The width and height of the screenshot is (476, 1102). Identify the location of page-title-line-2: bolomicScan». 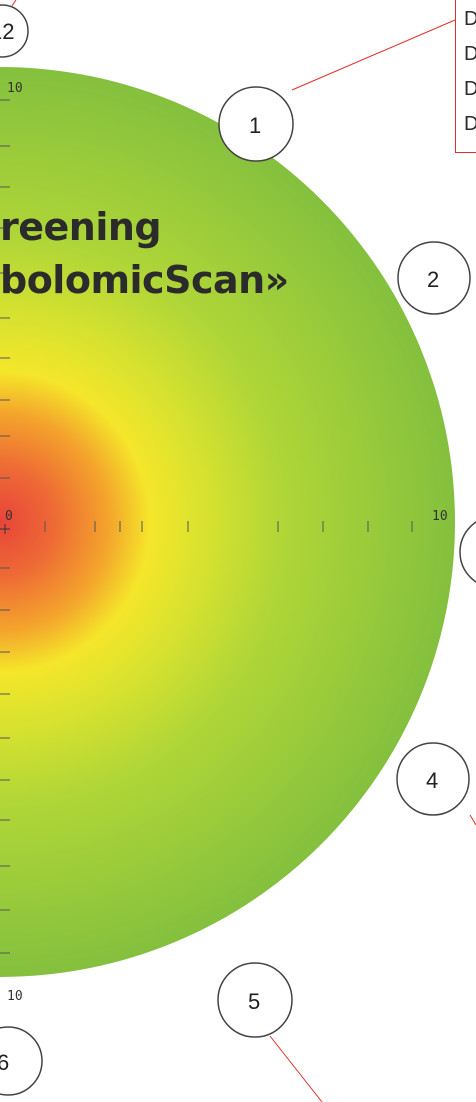
(144, 280).